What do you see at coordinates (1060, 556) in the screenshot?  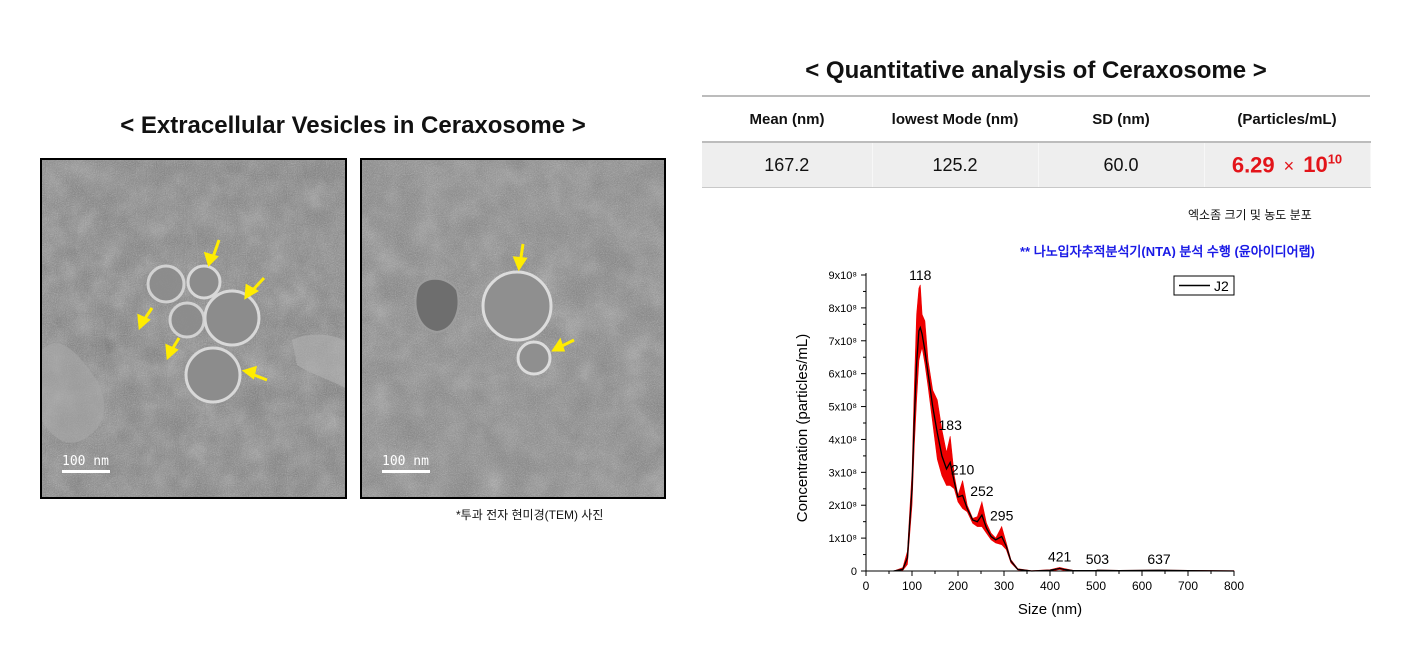 I see `peak-label: 421` at bounding box center [1060, 556].